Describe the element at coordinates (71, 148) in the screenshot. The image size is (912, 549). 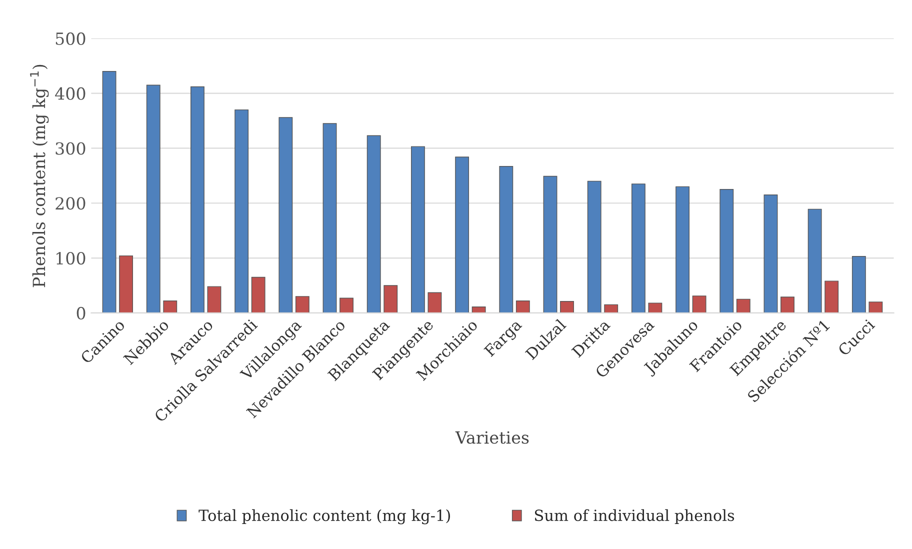
I see `y-tick-label: 300` at that location.